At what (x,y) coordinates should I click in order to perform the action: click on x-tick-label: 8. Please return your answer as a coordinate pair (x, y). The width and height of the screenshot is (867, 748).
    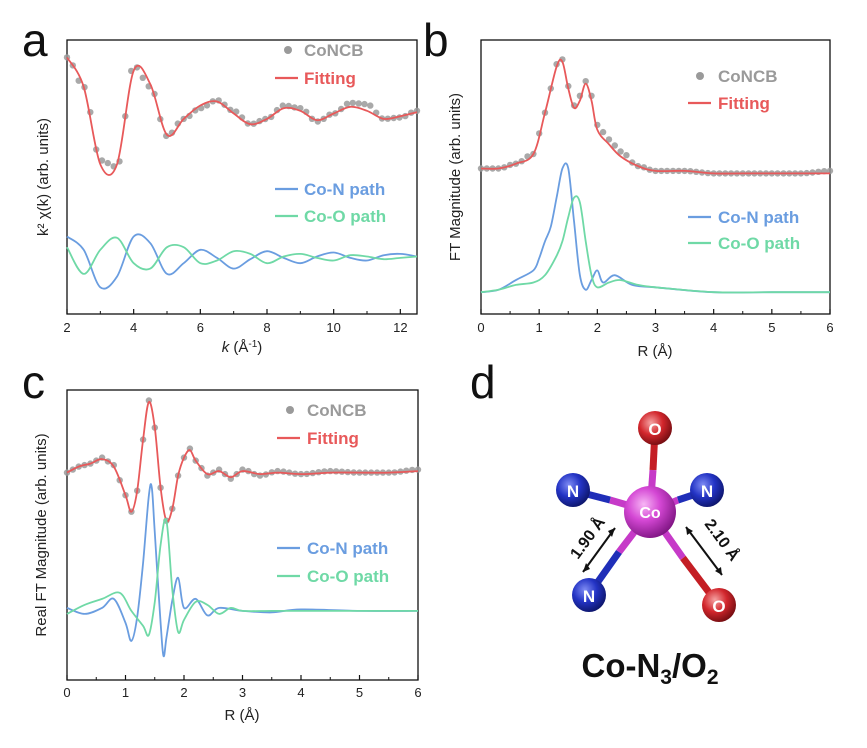
    Looking at the image, I should click on (266, 327).